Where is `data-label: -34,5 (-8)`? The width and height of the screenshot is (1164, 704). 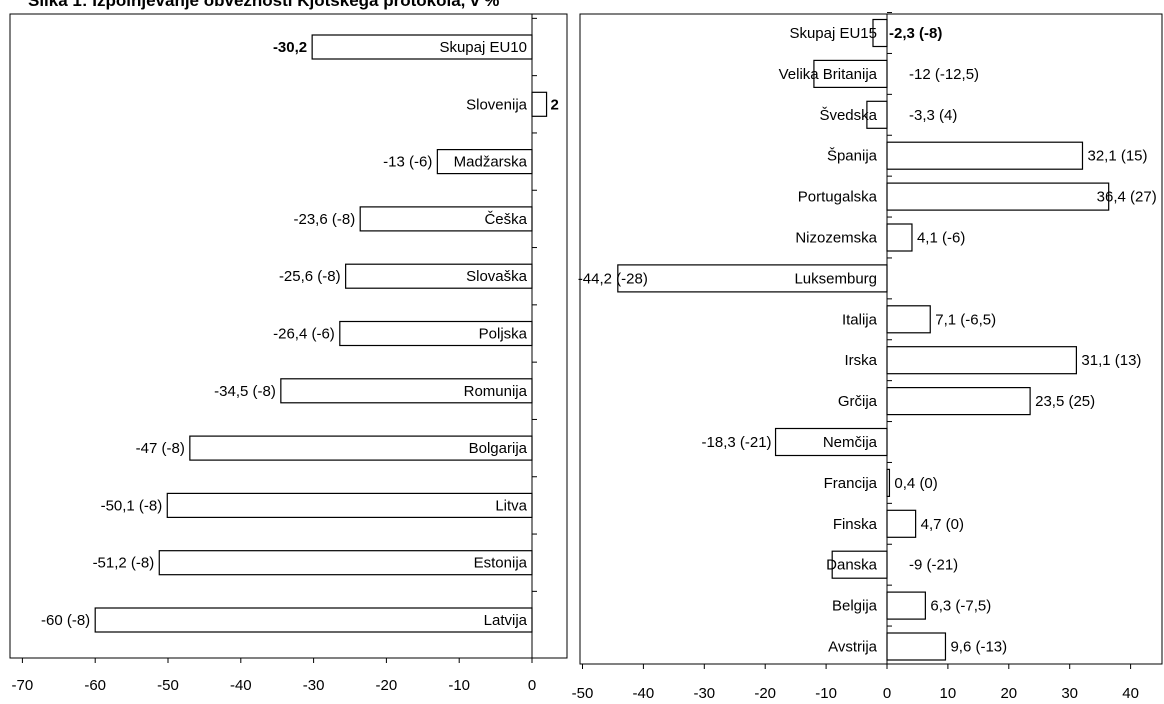 data-label: -34,5 (-8) is located at coordinates (245, 391).